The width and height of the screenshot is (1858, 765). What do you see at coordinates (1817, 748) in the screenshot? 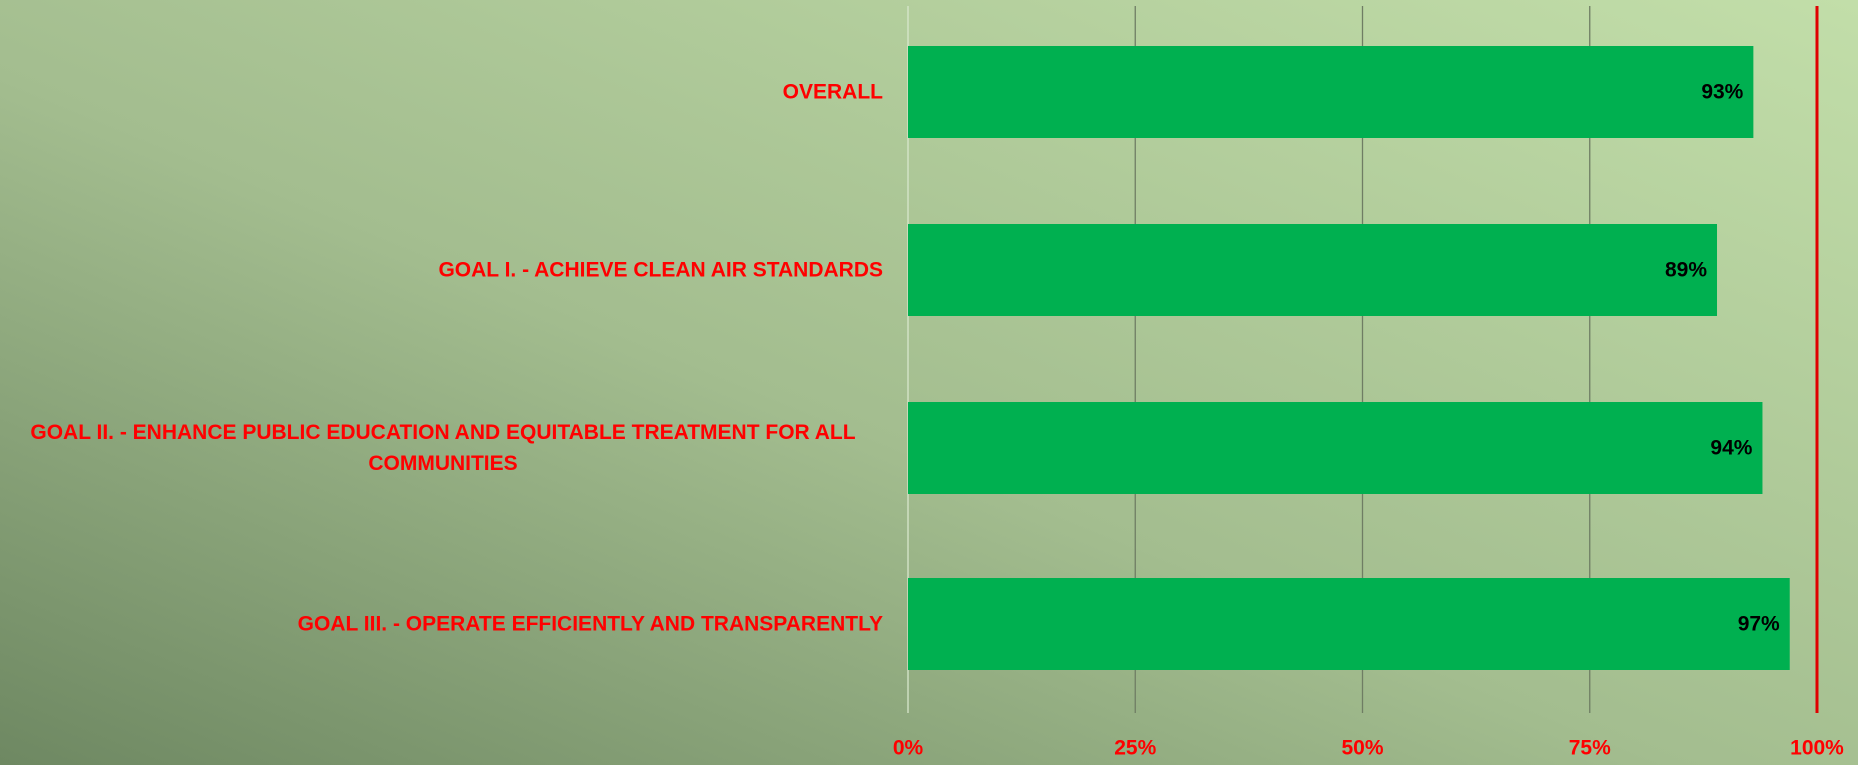
I see `x-tick-label: 100%` at bounding box center [1817, 748].